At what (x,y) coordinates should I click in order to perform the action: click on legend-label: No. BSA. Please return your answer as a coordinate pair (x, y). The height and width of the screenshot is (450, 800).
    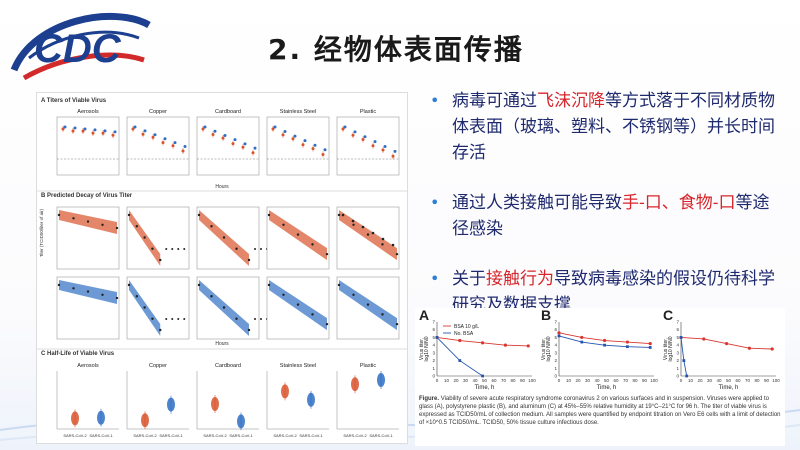
    Looking at the image, I should click on (464, 334).